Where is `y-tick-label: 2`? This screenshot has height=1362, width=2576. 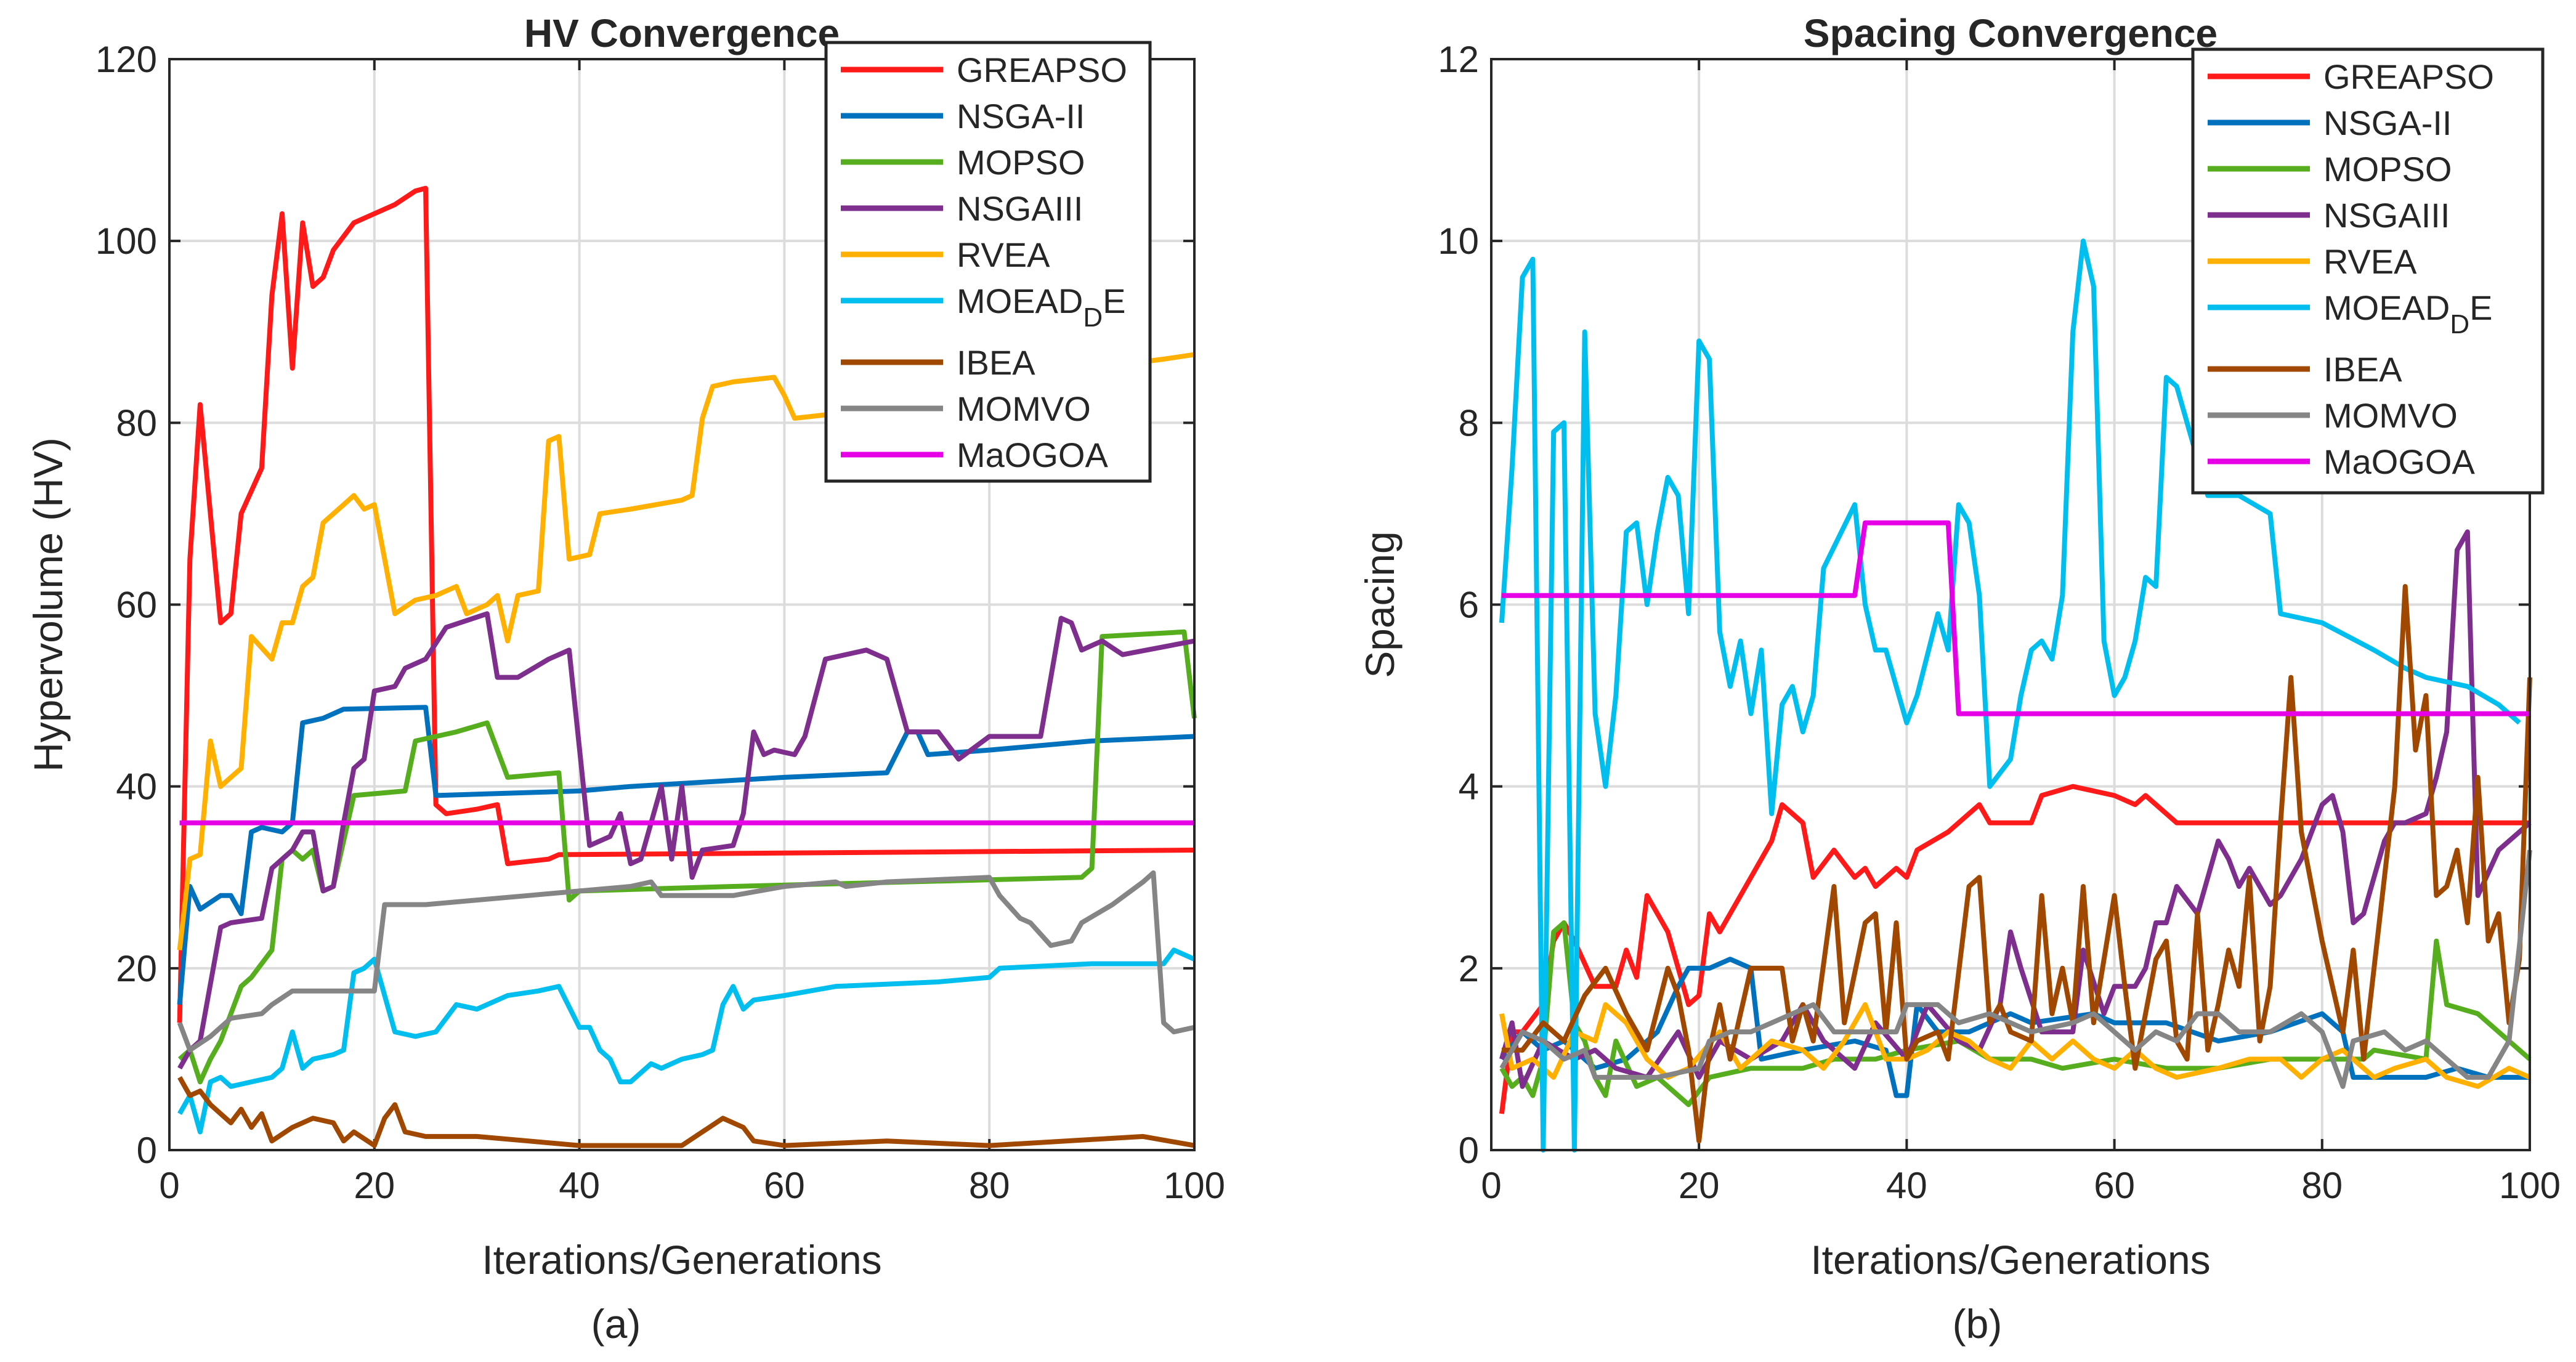
y-tick-label: 2 is located at coordinates (1469, 968).